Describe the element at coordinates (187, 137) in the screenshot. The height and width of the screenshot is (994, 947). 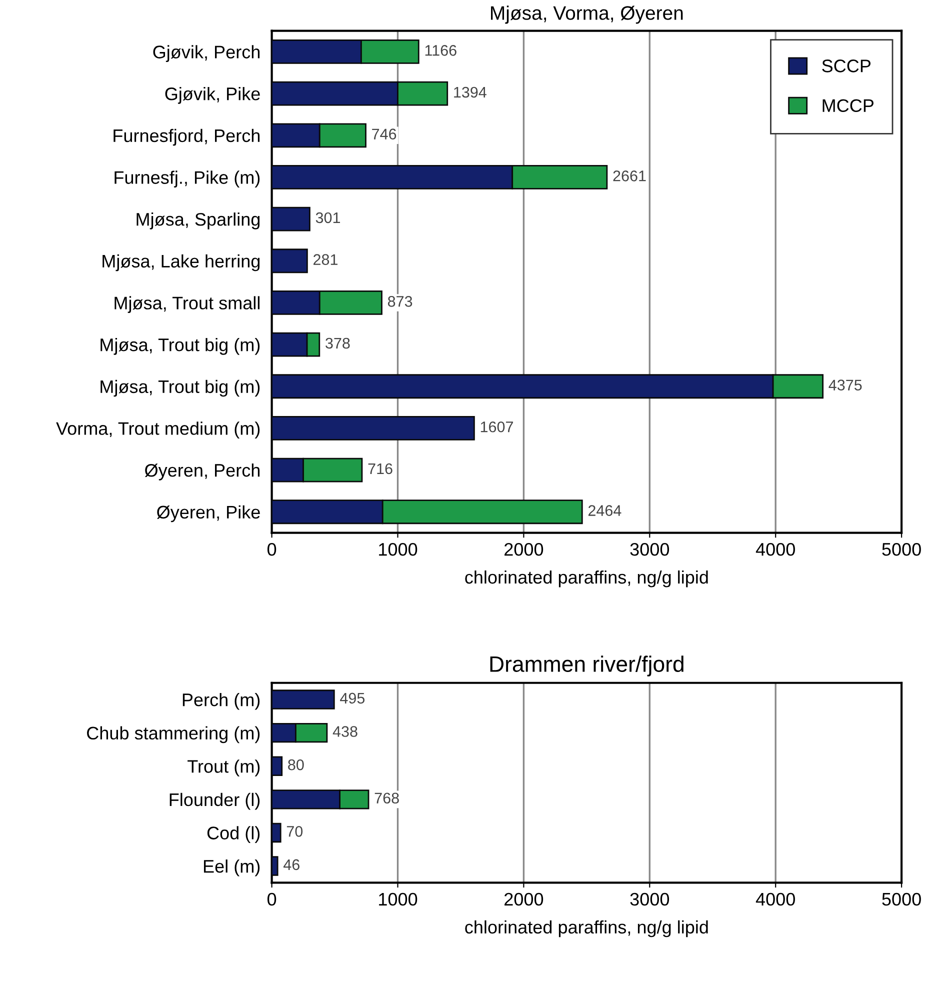
I see `y-tick-label: Furnesfjord, Perch` at that location.